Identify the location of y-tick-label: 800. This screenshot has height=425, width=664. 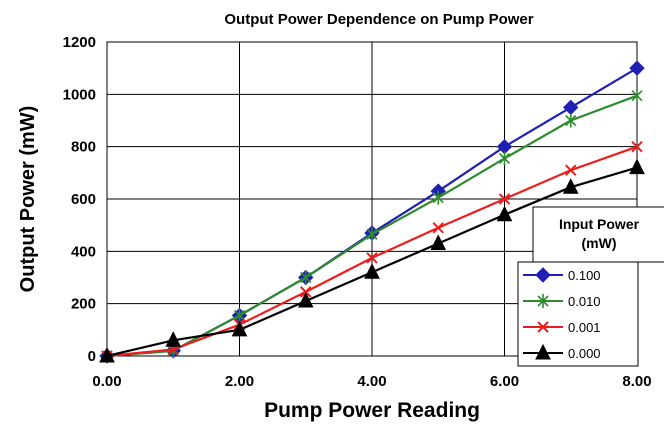
(83, 147).